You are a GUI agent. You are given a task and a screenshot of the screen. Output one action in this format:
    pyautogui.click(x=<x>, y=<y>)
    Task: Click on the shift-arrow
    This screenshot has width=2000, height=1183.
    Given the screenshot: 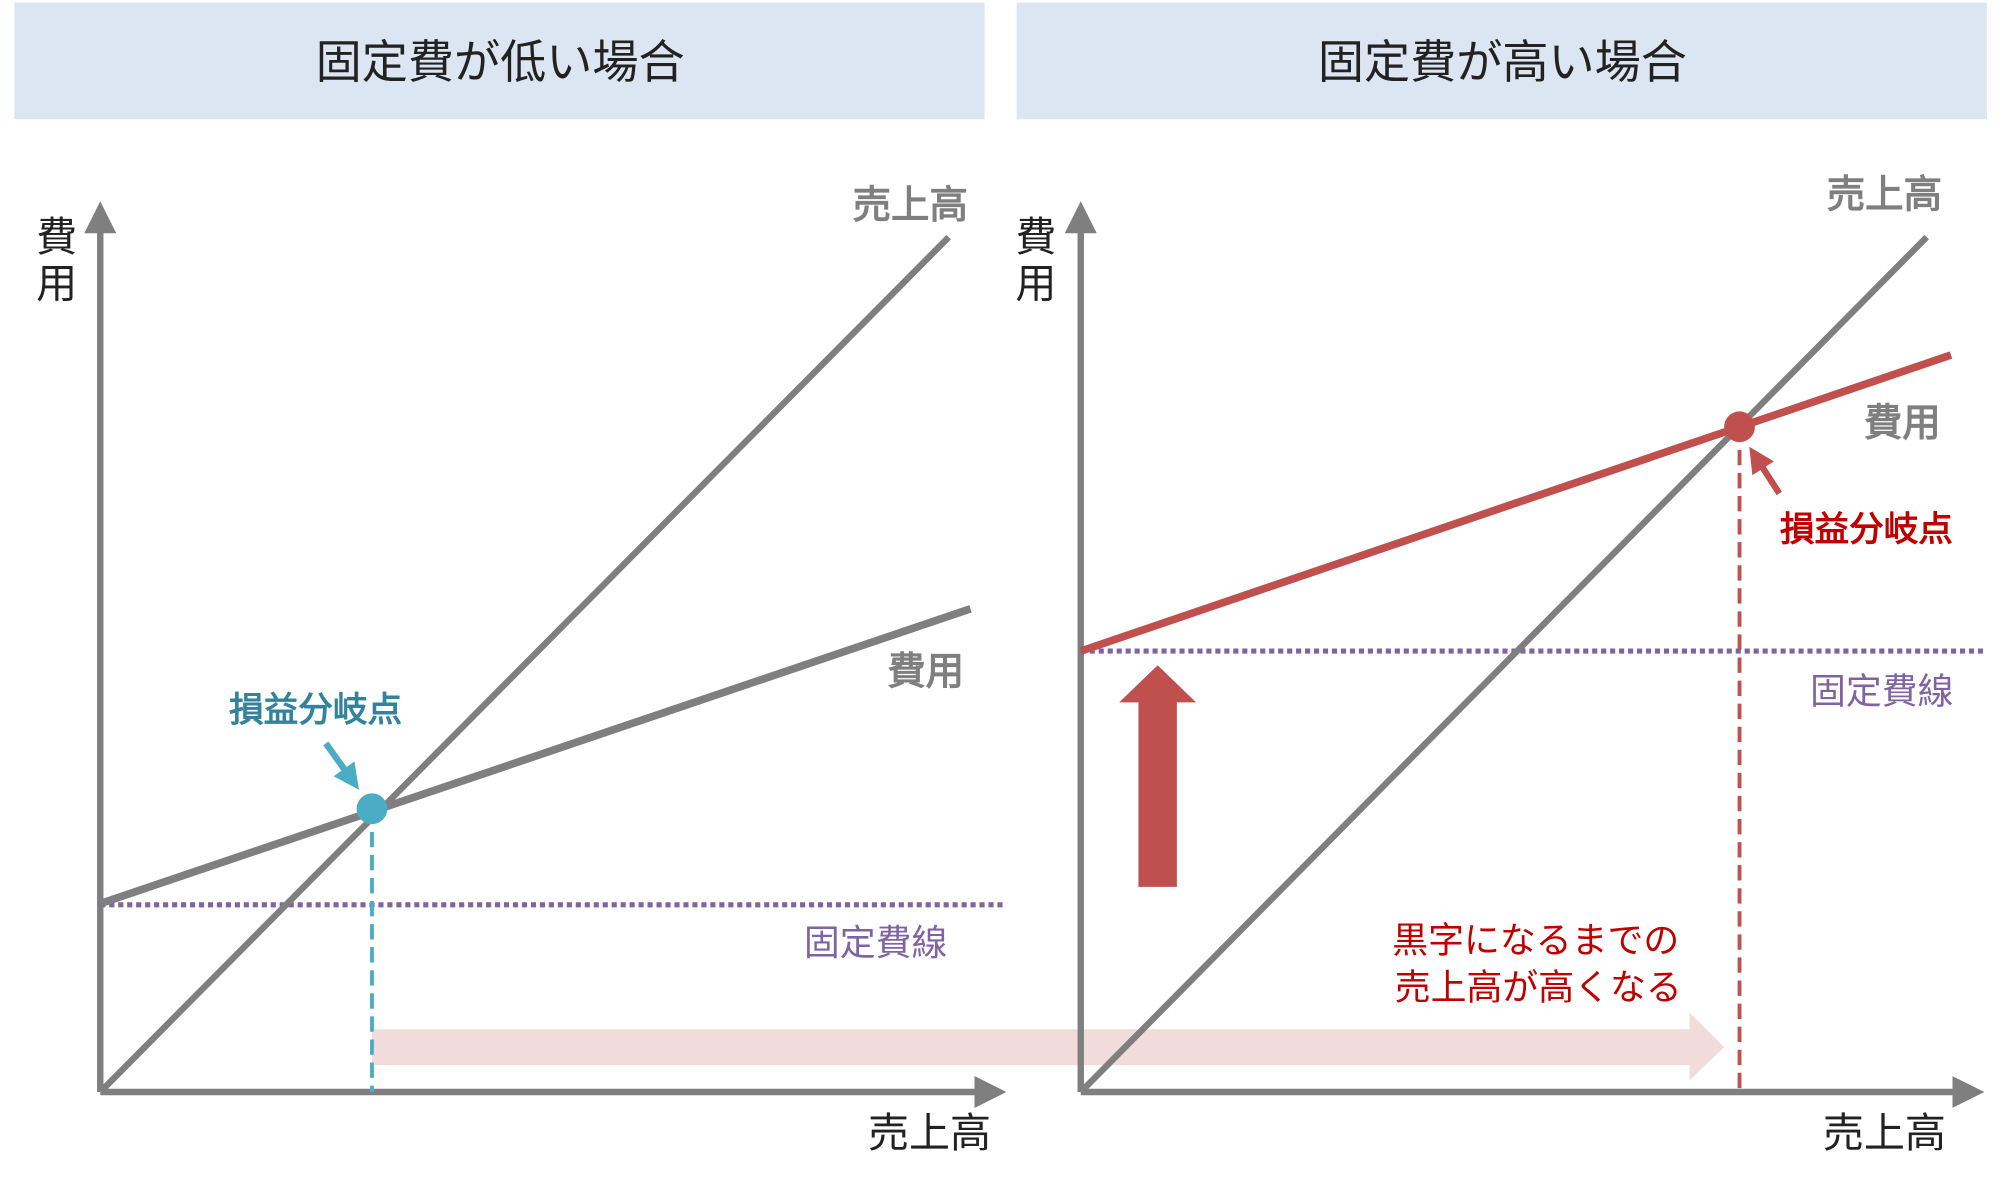 What is the action you would take?
    pyautogui.click(x=1048, y=1046)
    